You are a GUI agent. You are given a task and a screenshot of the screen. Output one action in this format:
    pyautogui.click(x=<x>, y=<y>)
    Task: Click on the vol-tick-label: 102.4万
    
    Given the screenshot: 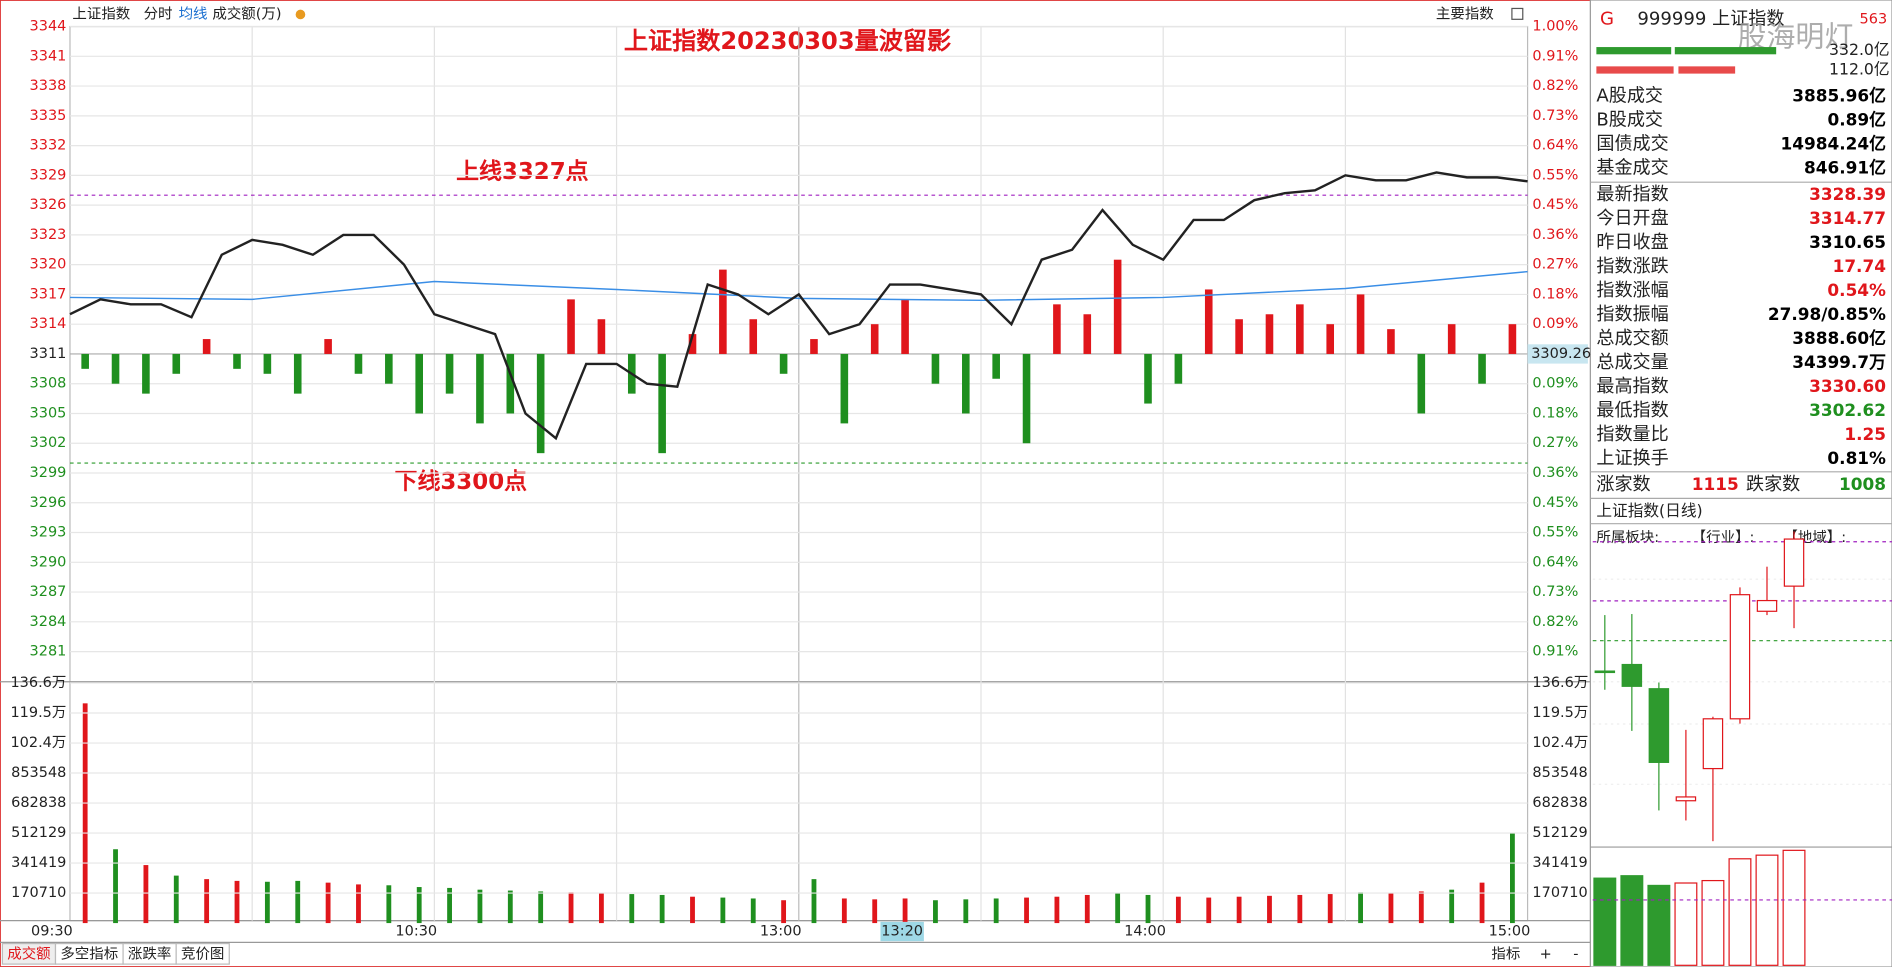 What is the action you would take?
    pyautogui.click(x=1560, y=743)
    